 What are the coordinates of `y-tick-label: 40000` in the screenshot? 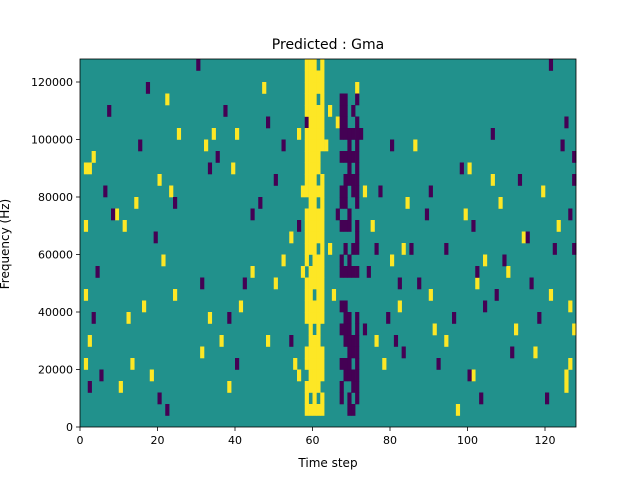 It's located at (55, 312).